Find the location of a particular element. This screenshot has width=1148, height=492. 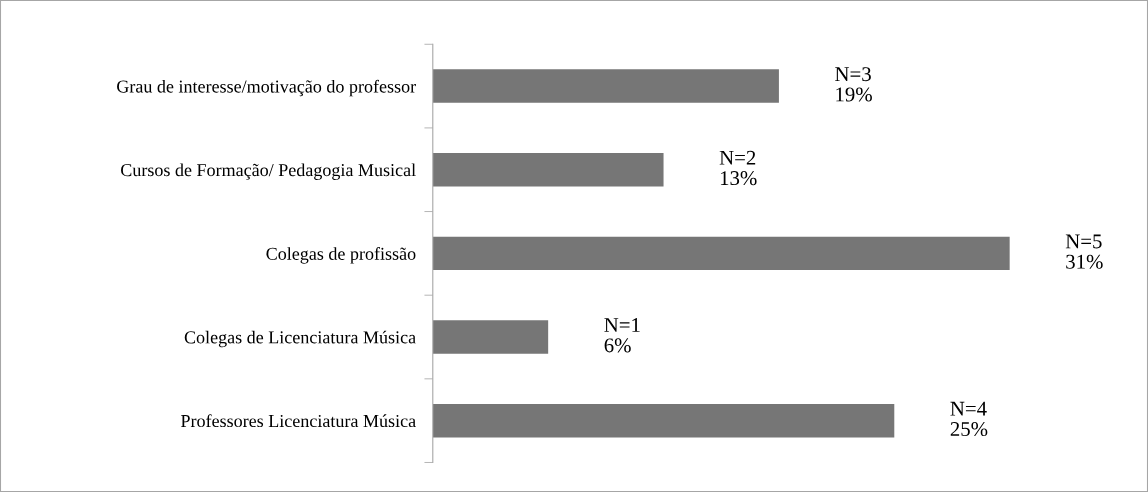

y-tick-label: Cursos de Formação/ Pedagogia Musical is located at coordinates (268, 171).